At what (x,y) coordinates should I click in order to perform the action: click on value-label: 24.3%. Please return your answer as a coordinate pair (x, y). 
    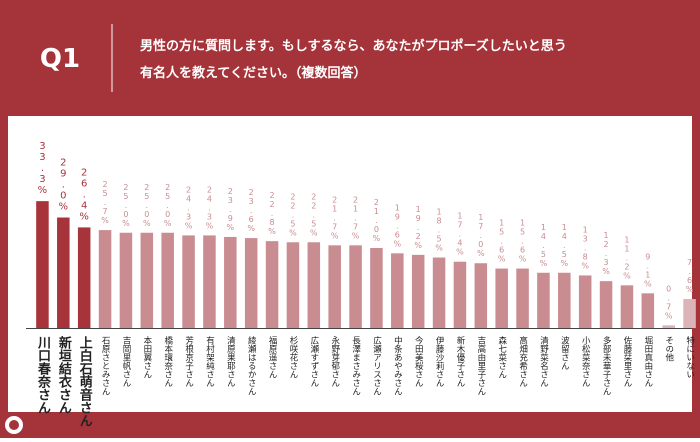
    Looking at the image, I should click on (209, 207).